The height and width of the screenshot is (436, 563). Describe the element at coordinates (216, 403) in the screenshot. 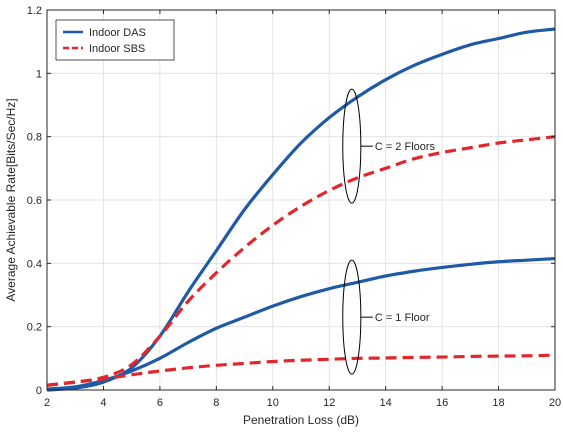

I see `x-tick-label: 8` at that location.